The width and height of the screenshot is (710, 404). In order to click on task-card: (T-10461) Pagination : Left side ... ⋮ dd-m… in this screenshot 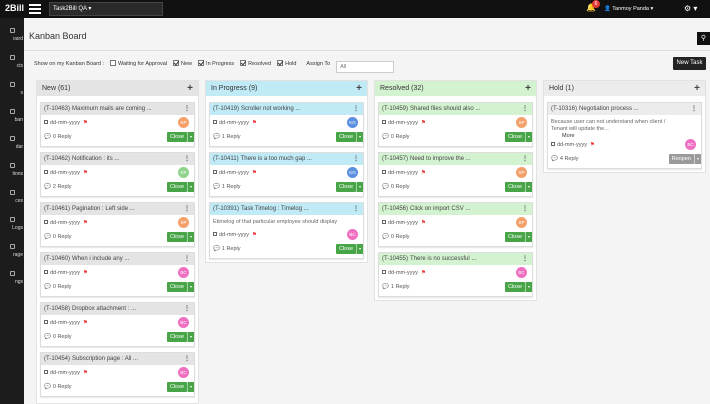, I will do `click(117, 224)`.